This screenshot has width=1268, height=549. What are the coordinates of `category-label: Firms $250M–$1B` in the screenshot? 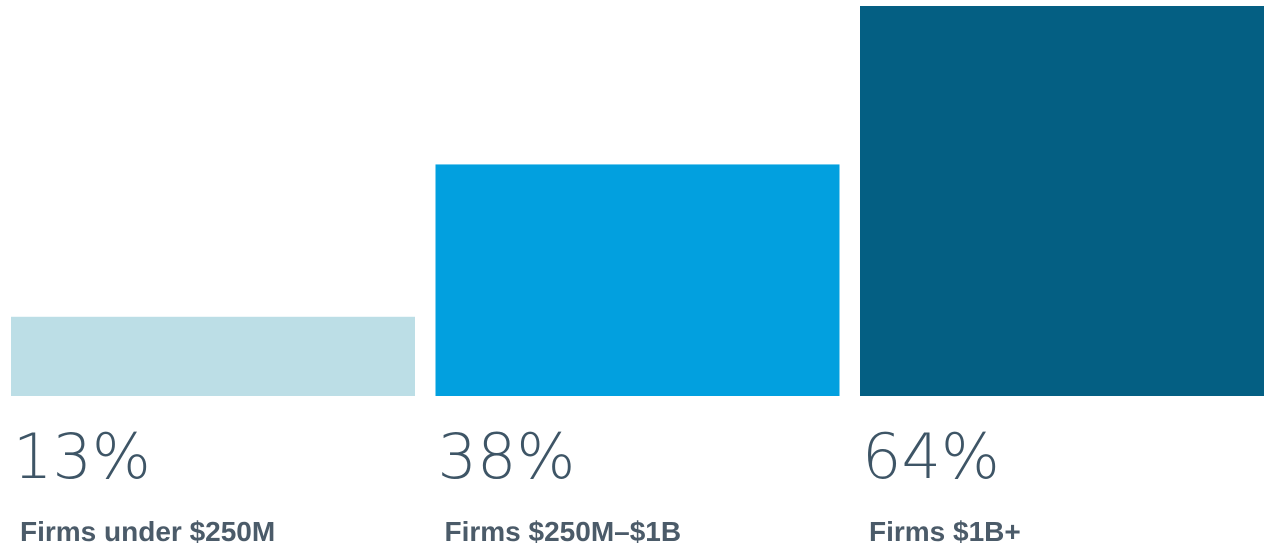 It's located at (563, 531).